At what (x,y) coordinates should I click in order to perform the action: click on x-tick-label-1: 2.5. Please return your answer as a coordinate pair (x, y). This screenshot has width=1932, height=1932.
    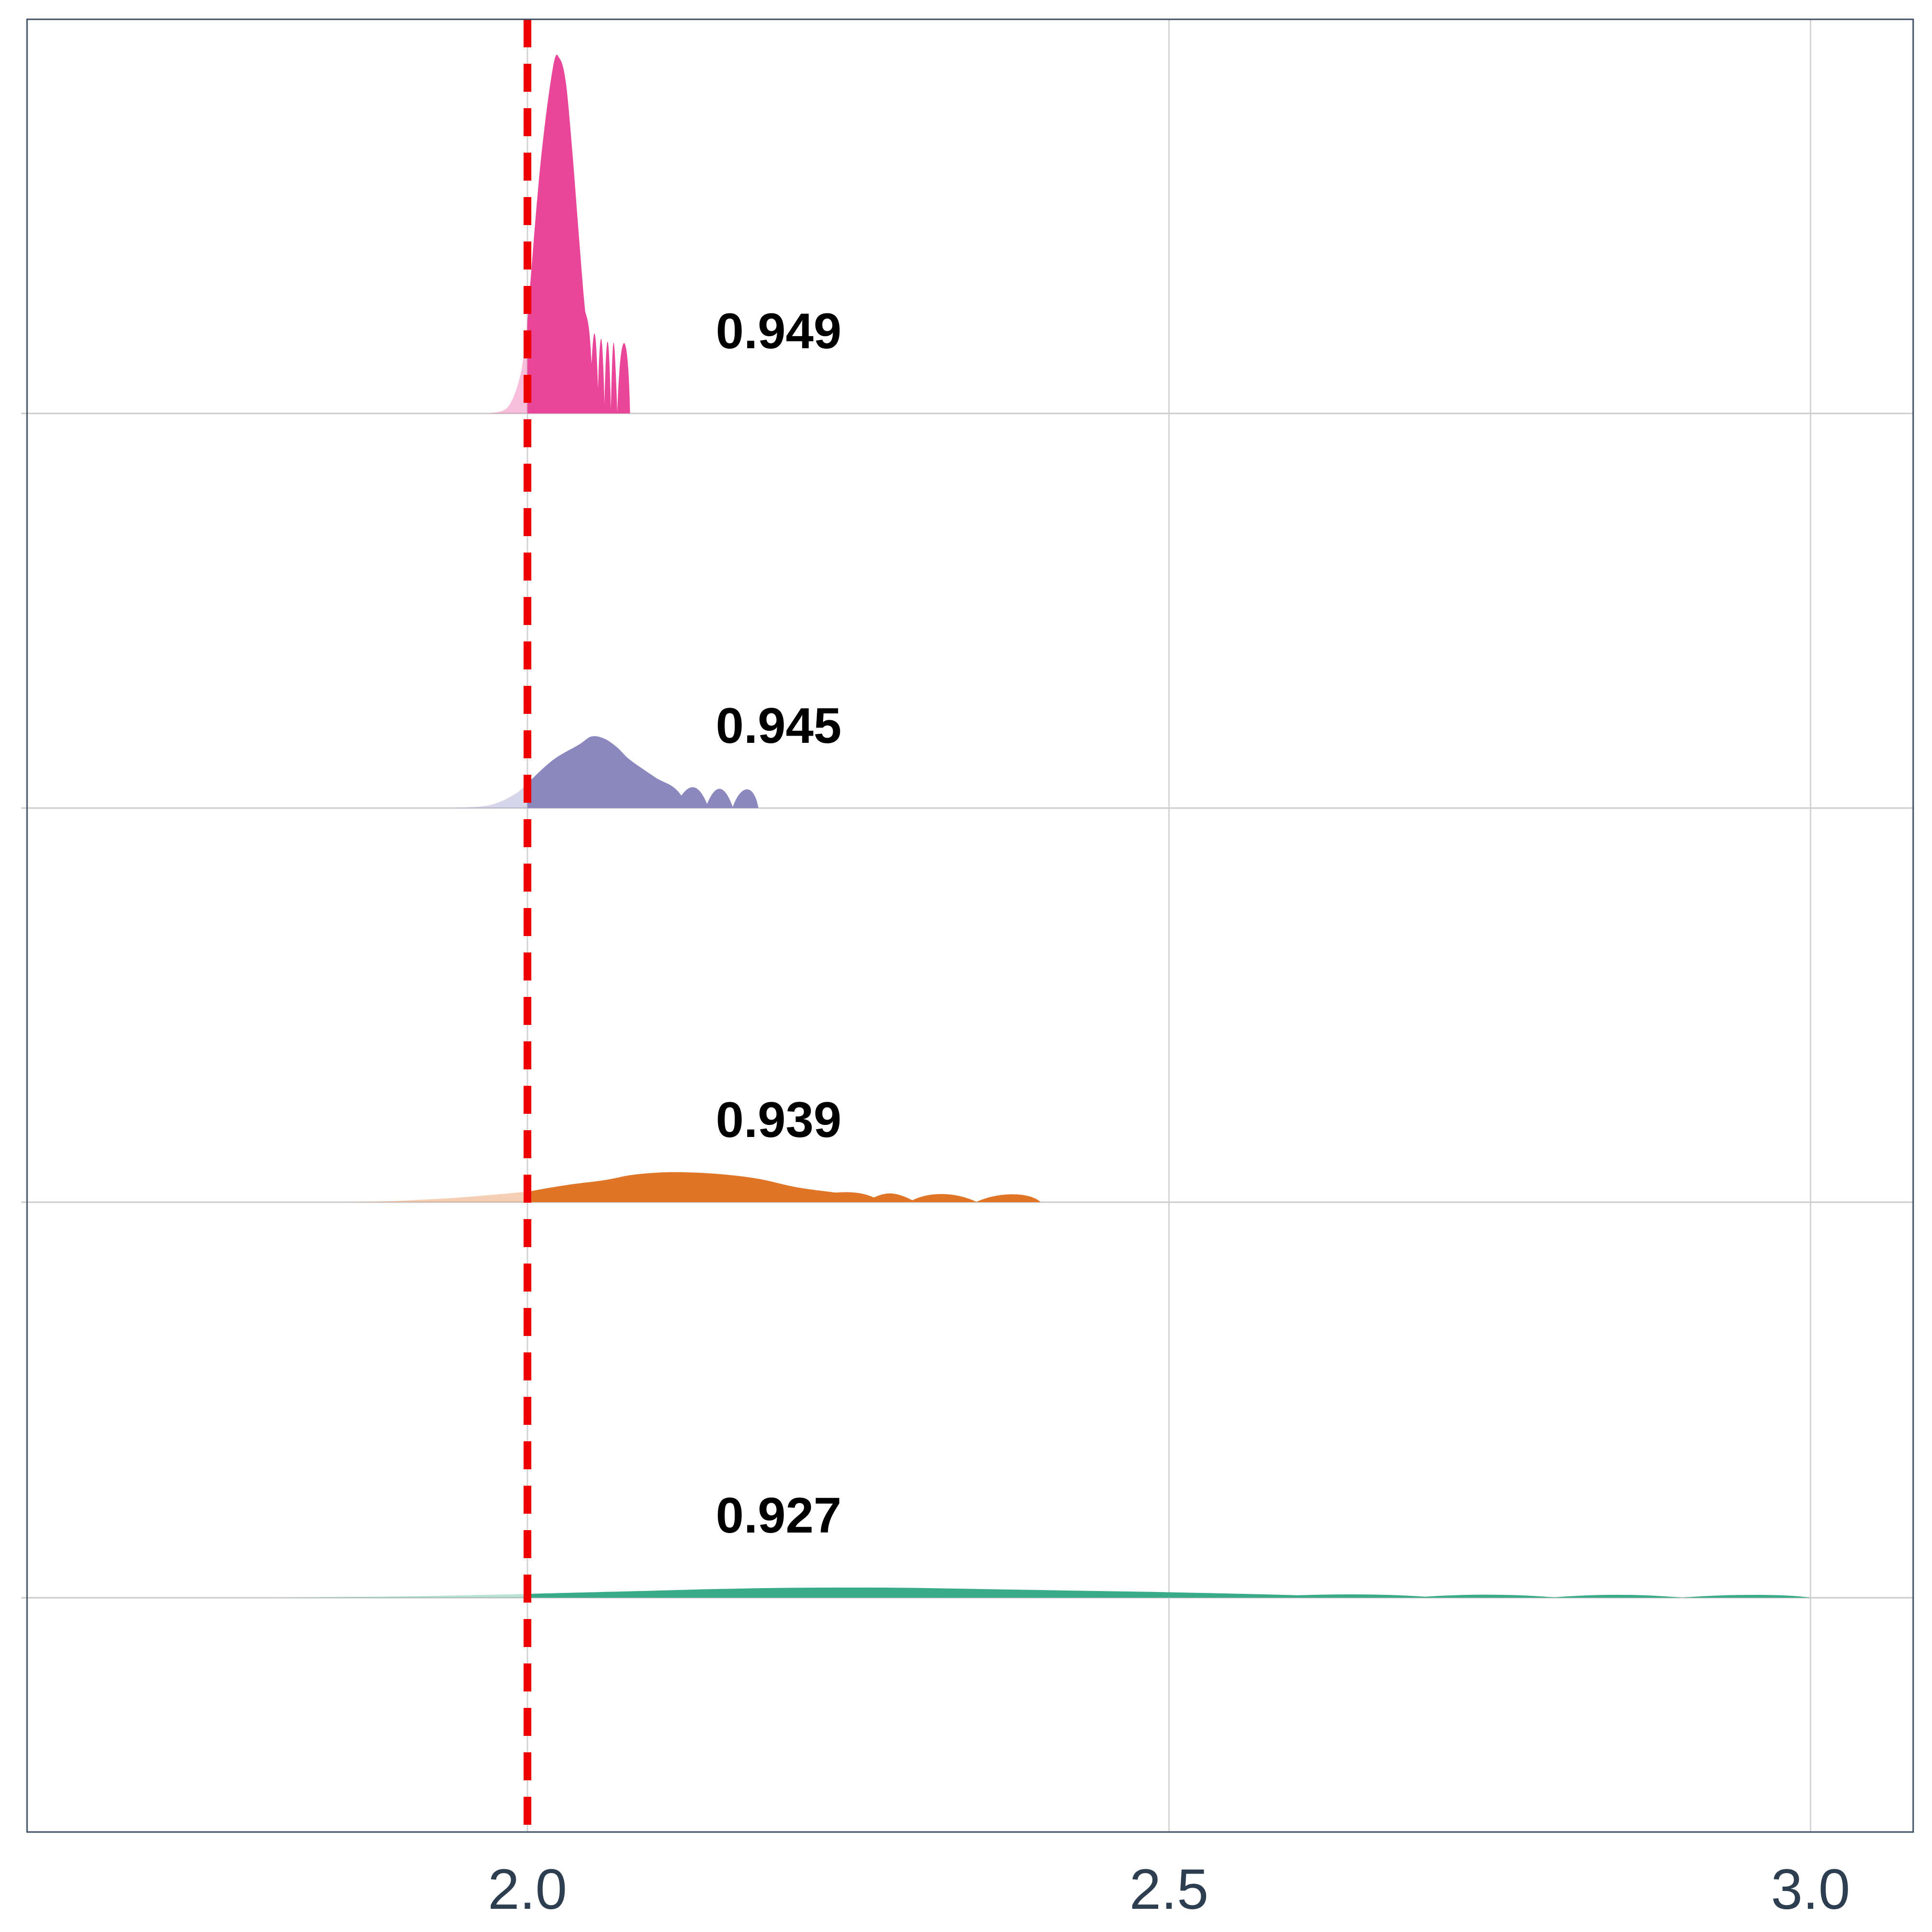
    Looking at the image, I should click on (1168, 1889).